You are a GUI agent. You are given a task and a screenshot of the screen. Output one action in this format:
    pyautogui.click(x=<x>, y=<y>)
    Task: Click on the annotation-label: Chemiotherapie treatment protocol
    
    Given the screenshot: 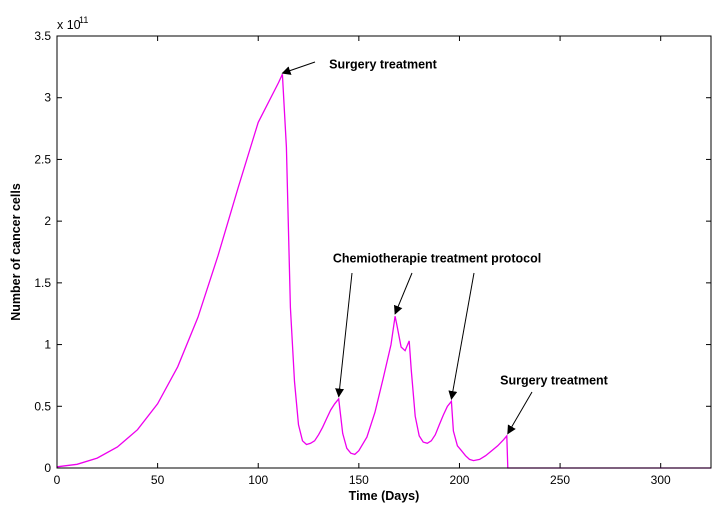 What is the action you would take?
    pyautogui.click(x=437, y=259)
    